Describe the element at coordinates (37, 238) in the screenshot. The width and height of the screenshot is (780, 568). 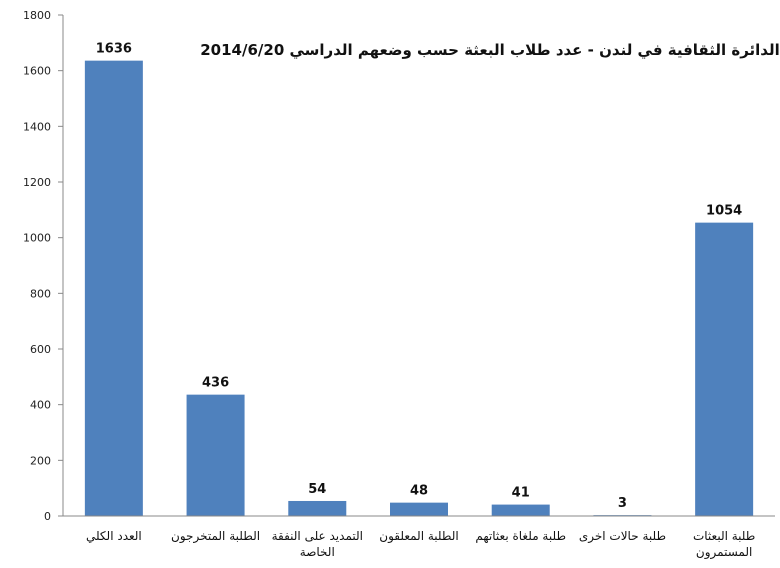
I see `y-tick-label: 1000` at that location.